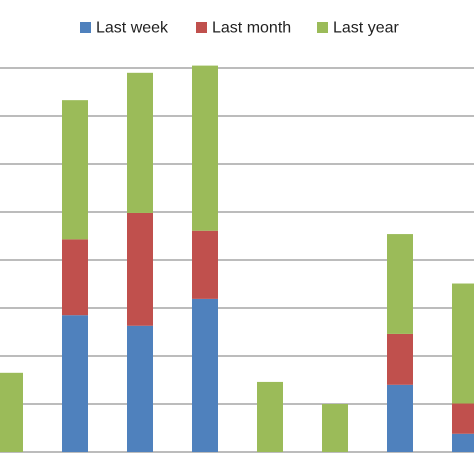  What do you see at coordinates (366, 28) in the screenshot?
I see `legend-label: Last year` at bounding box center [366, 28].